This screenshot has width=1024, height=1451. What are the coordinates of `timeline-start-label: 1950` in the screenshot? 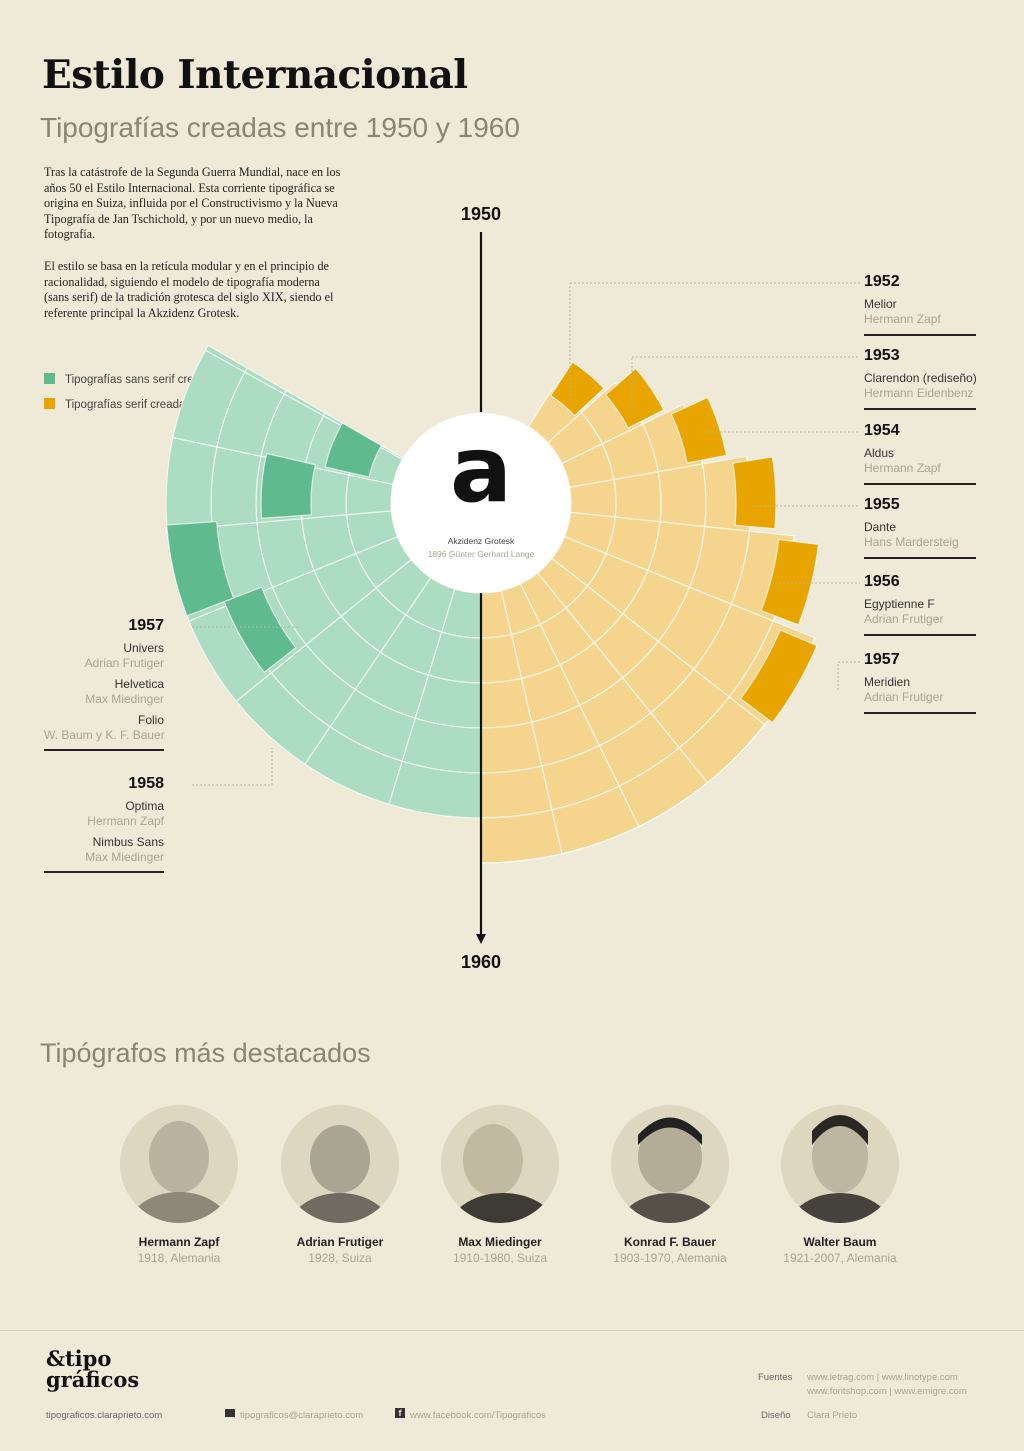 It's located at (481, 214).